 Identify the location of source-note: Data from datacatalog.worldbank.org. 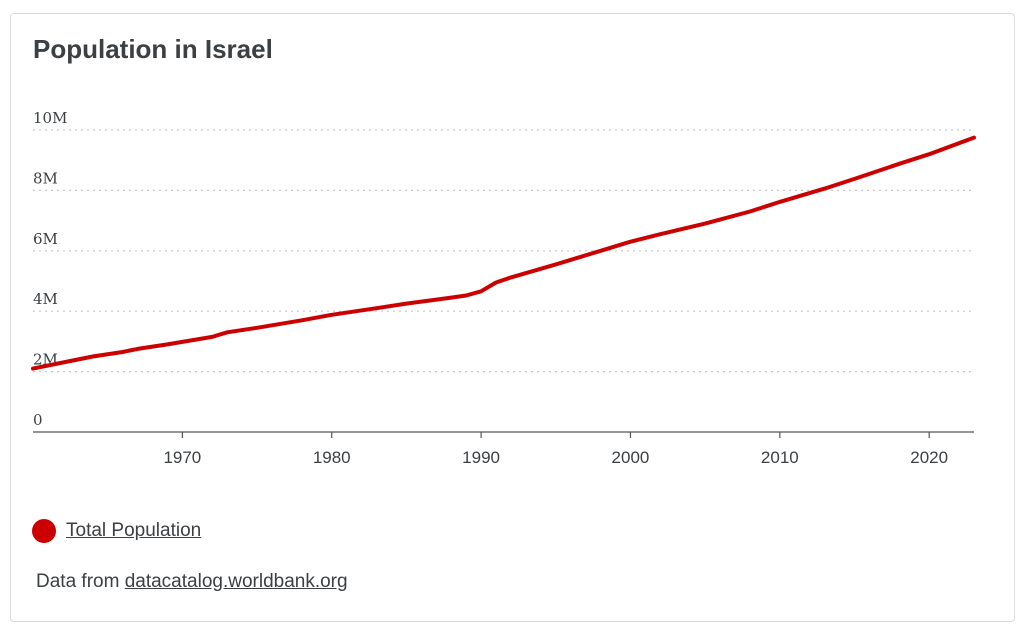
(192, 582).